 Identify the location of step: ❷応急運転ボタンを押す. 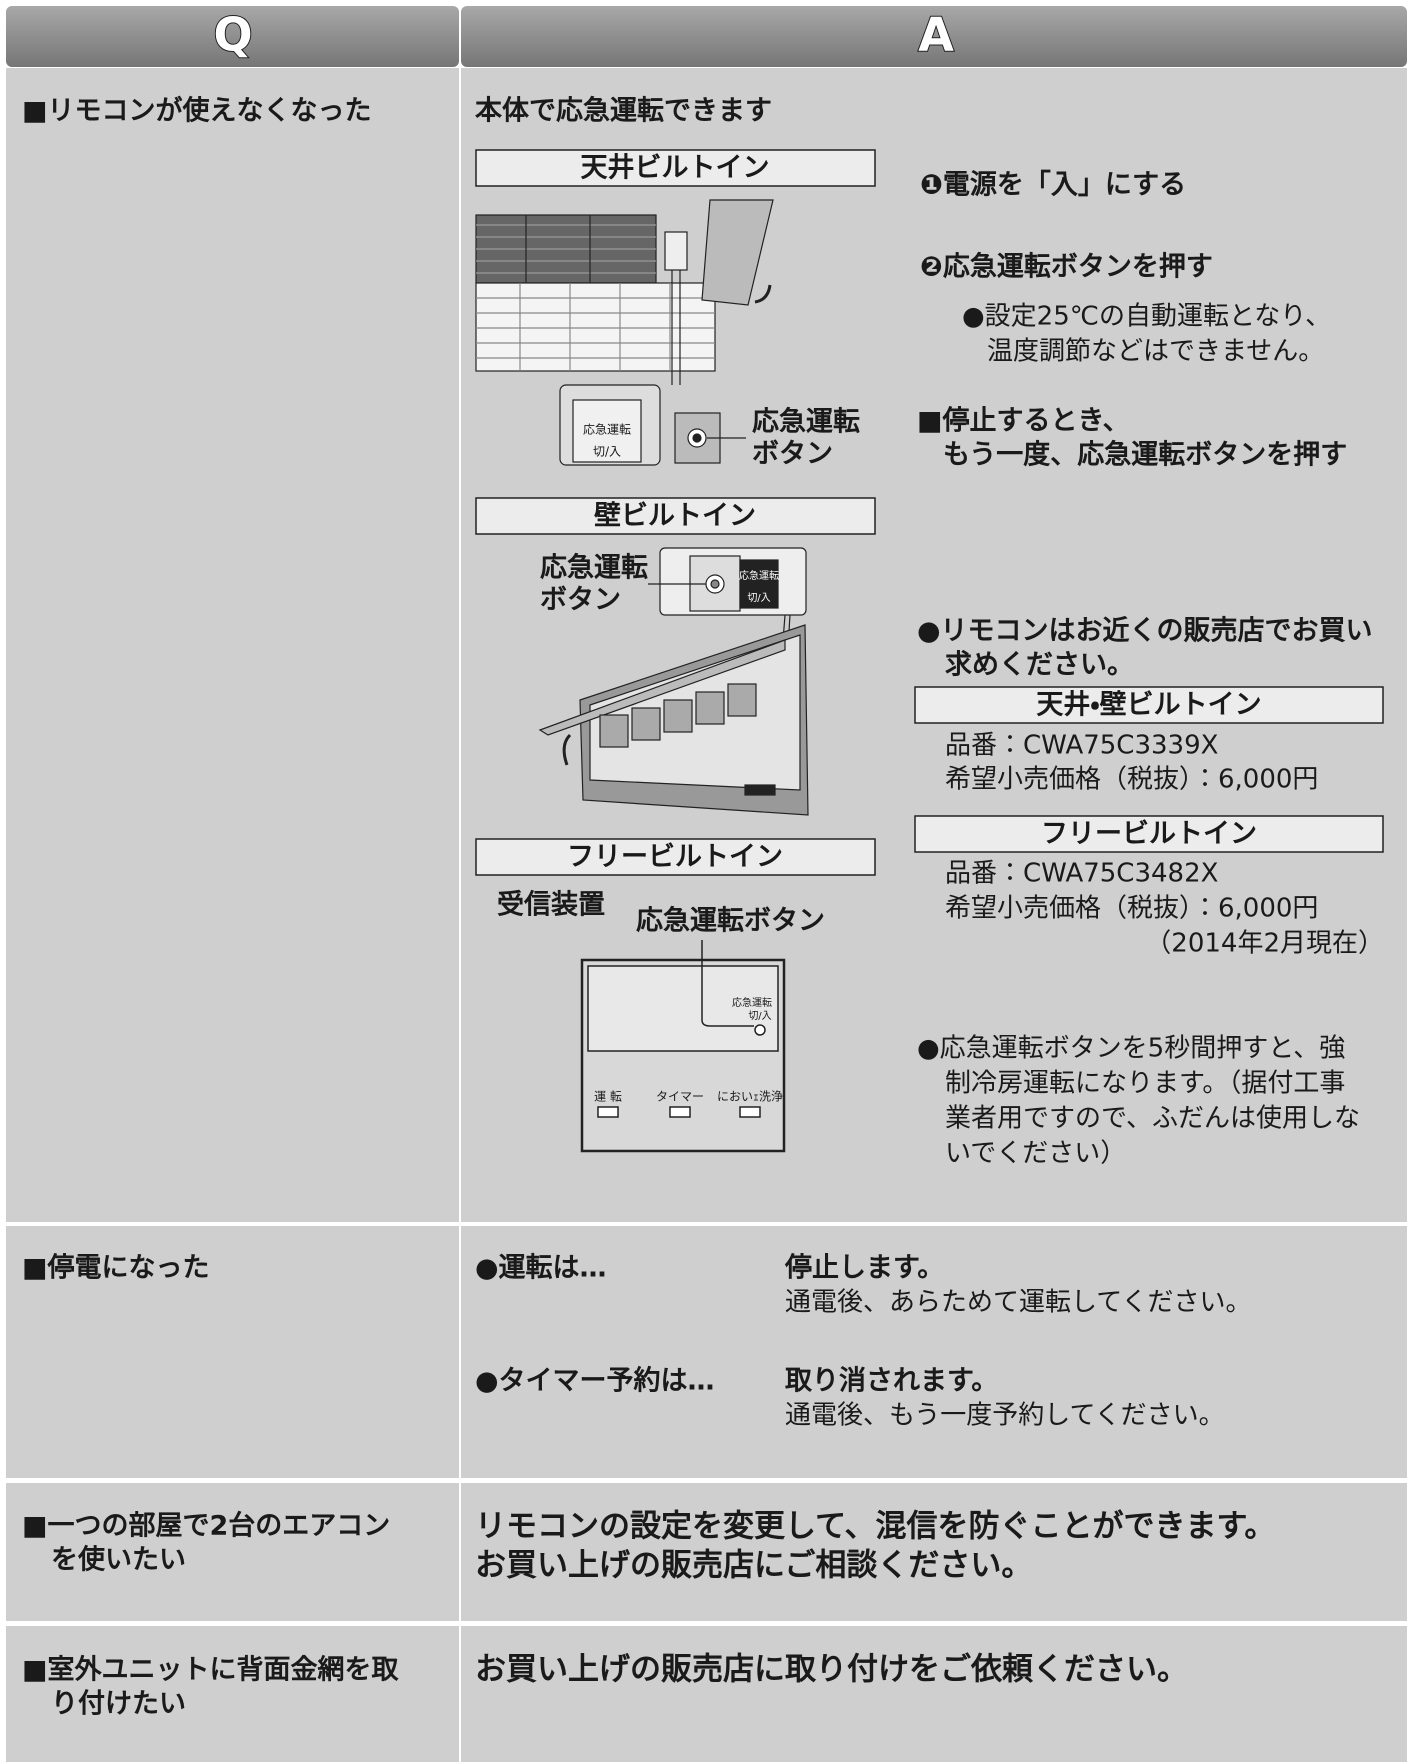
(1066, 267).